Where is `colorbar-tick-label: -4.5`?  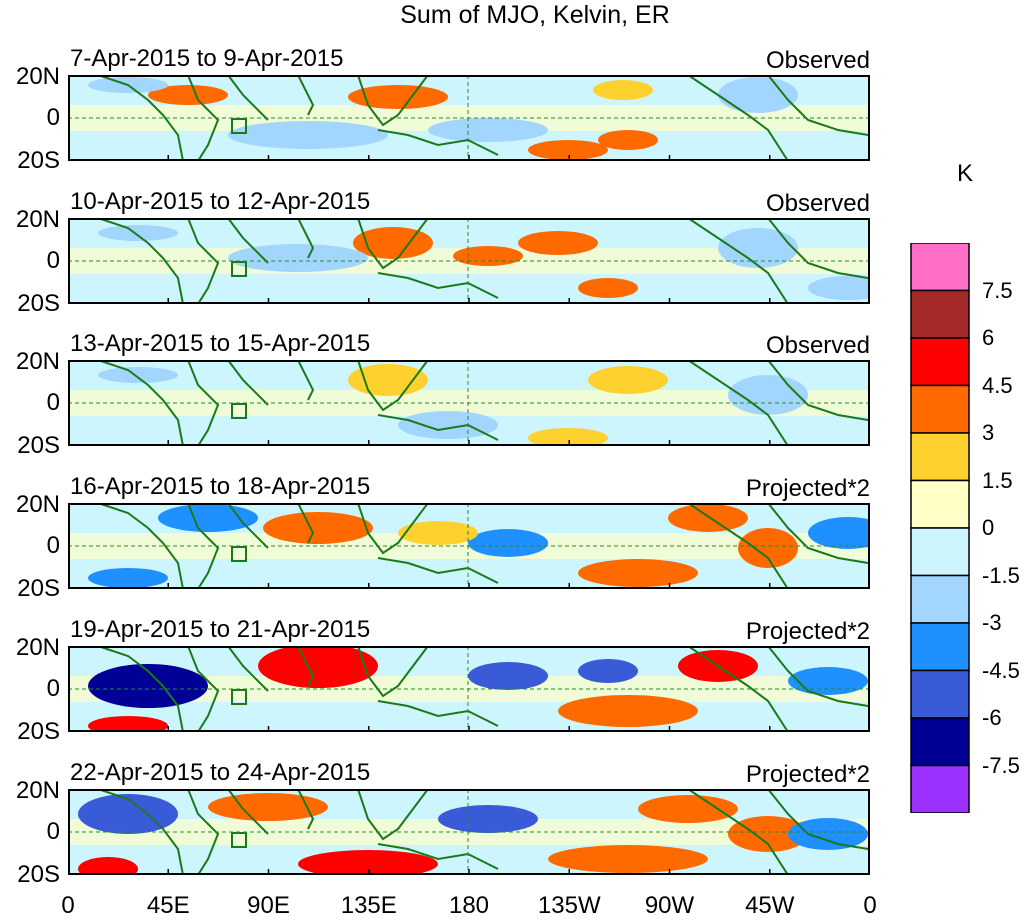
colorbar-tick-label: -4.5 is located at coordinates (1001, 670).